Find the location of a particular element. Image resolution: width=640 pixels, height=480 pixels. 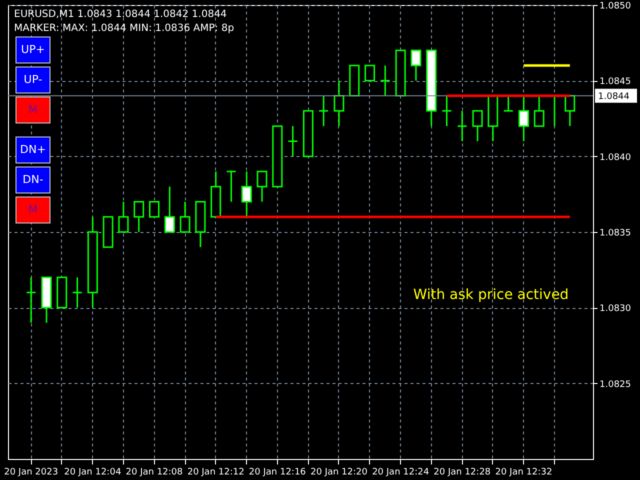

x-tick-label: 20 Jan 12:04 is located at coordinates (93, 473).